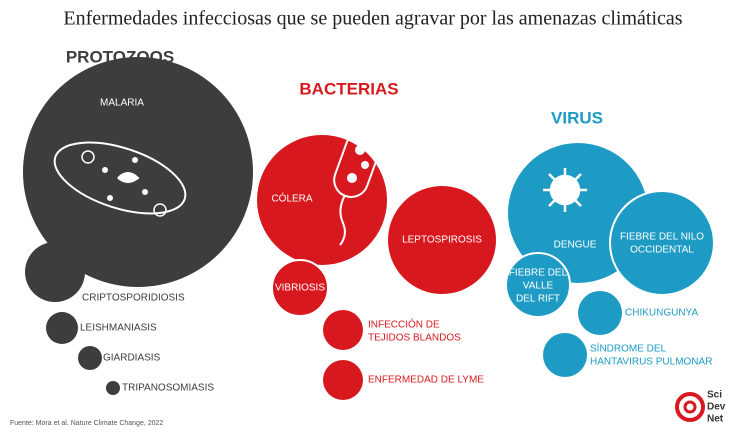 This screenshot has height=439, width=746. What do you see at coordinates (348, 88) in the screenshot?
I see `group-title: BACTERIAS` at bounding box center [348, 88].